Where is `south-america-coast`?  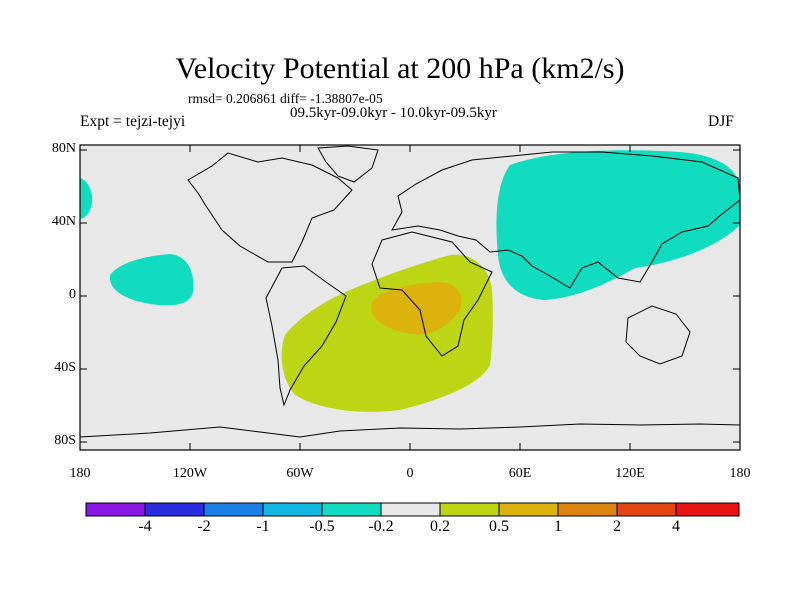 south-america-coast is located at coordinates (306, 336).